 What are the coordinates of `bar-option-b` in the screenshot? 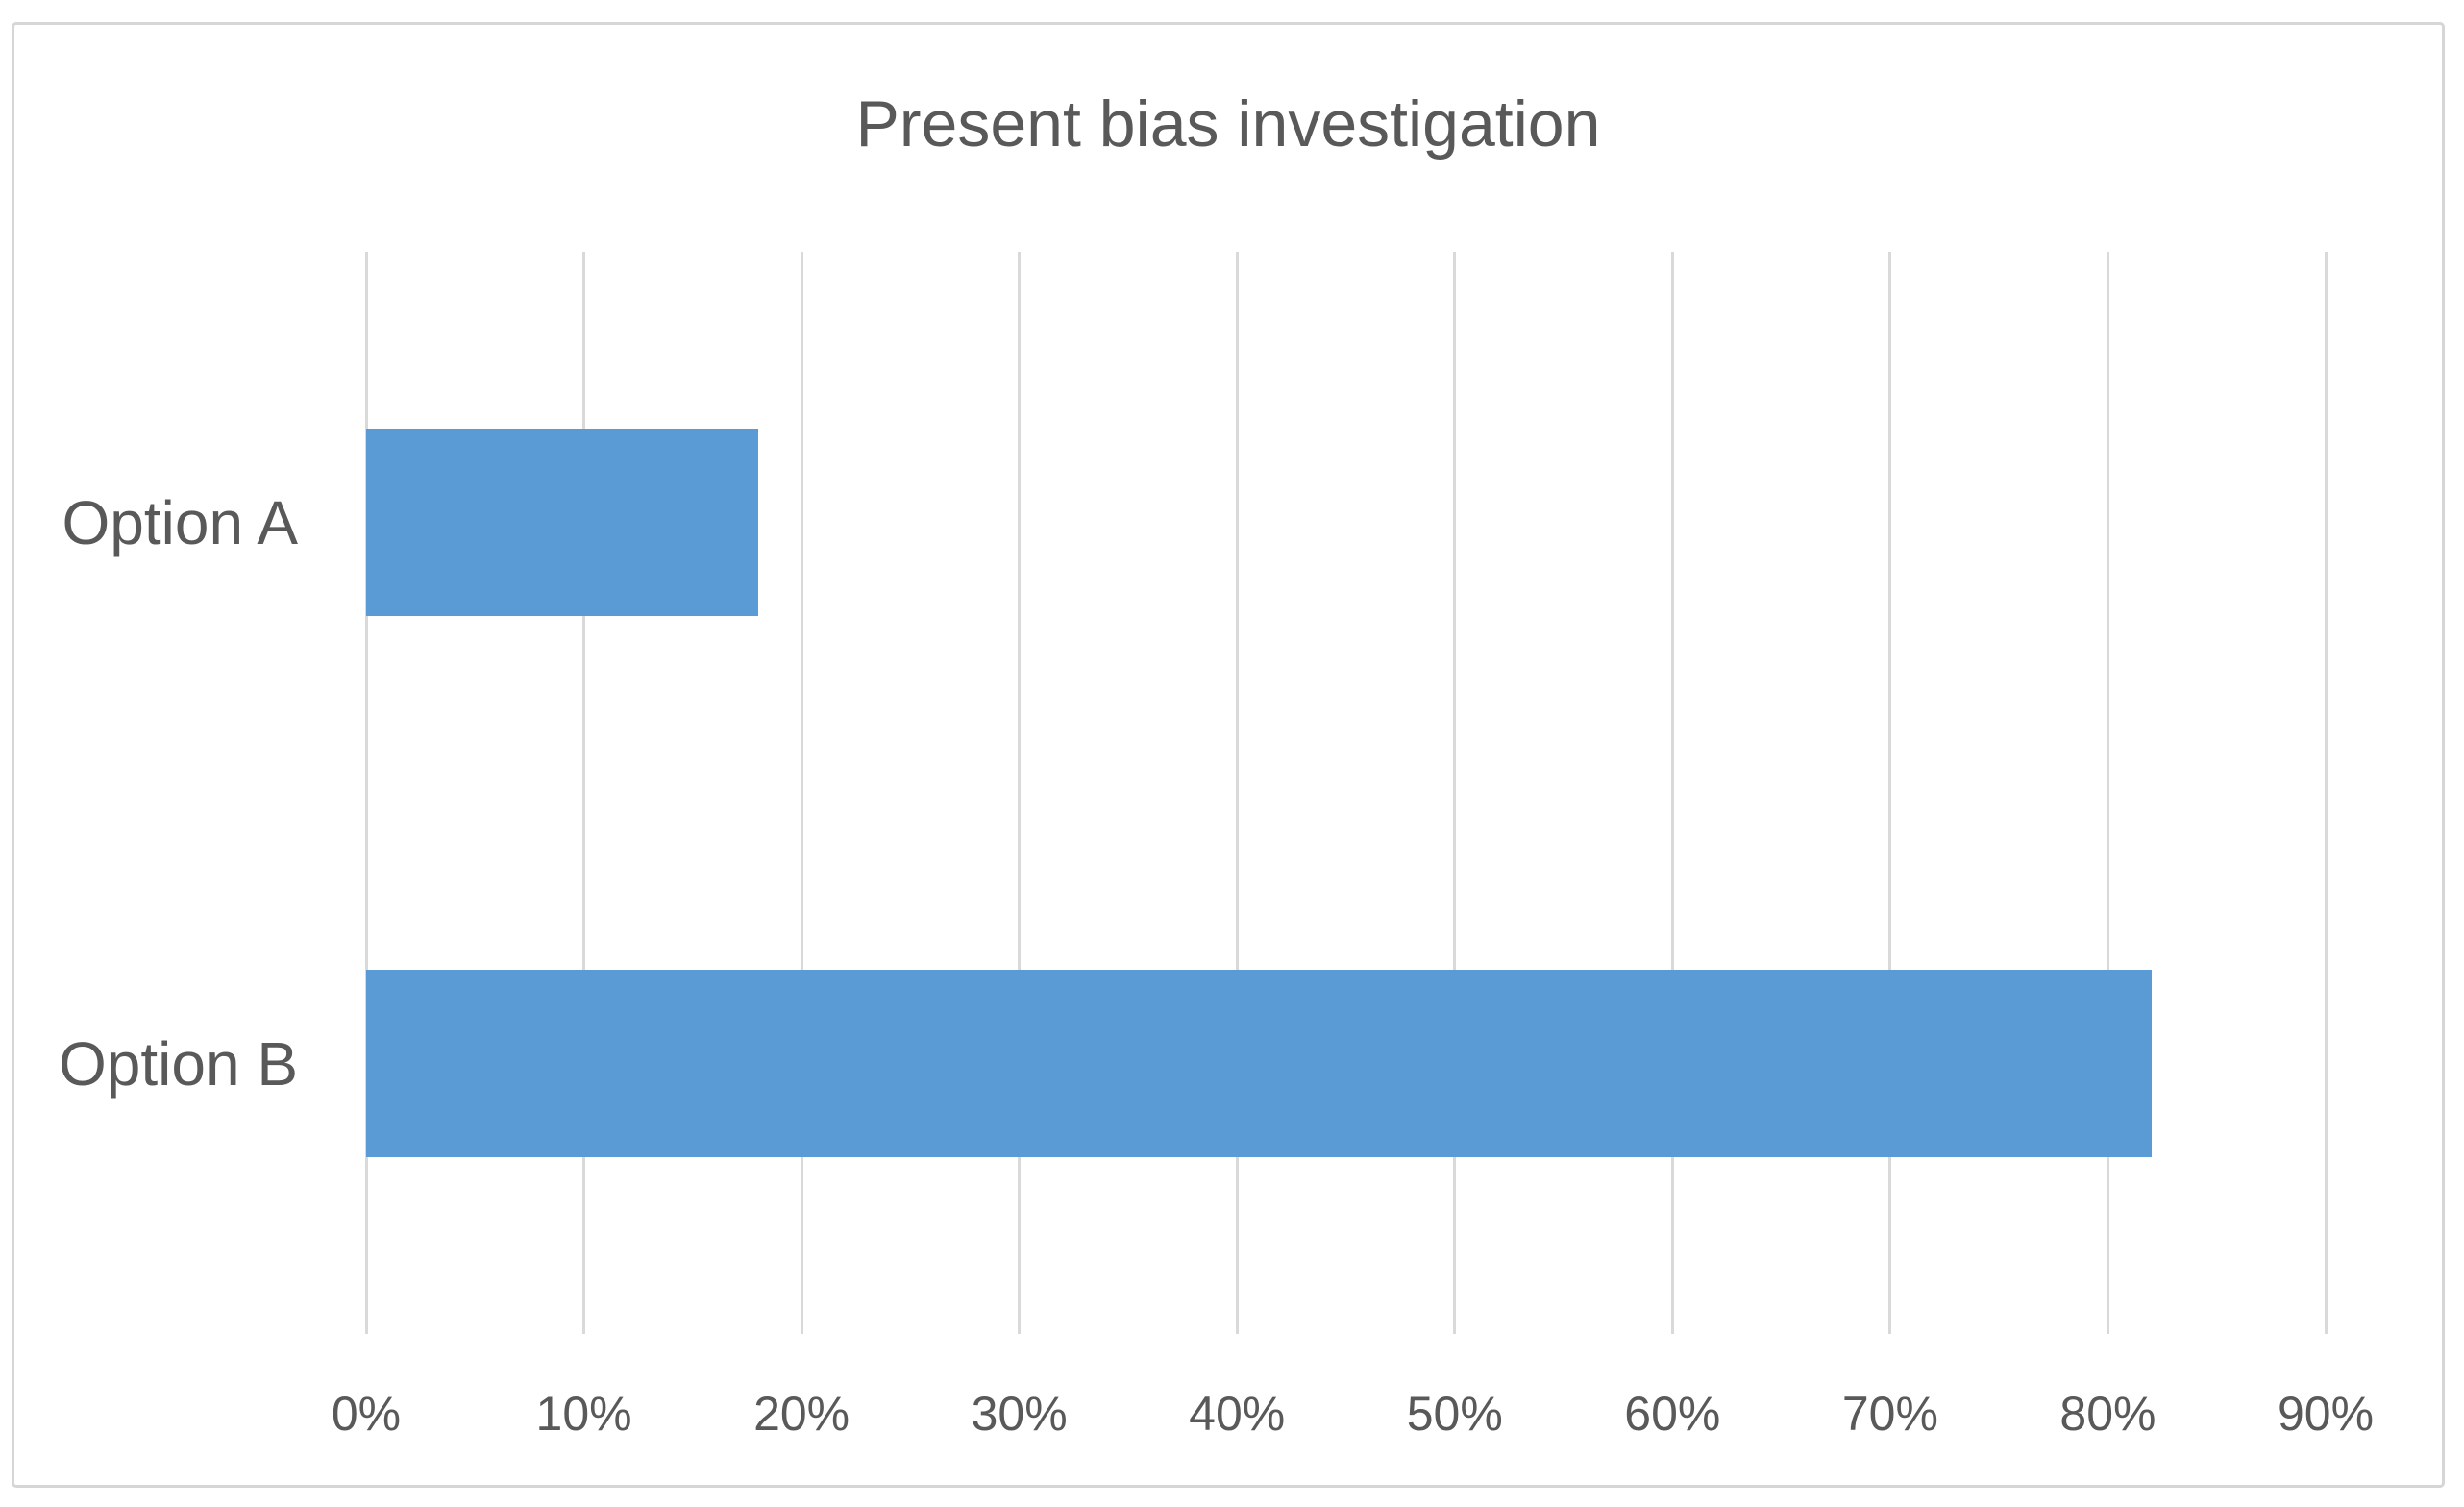 It's located at (1259, 1063).